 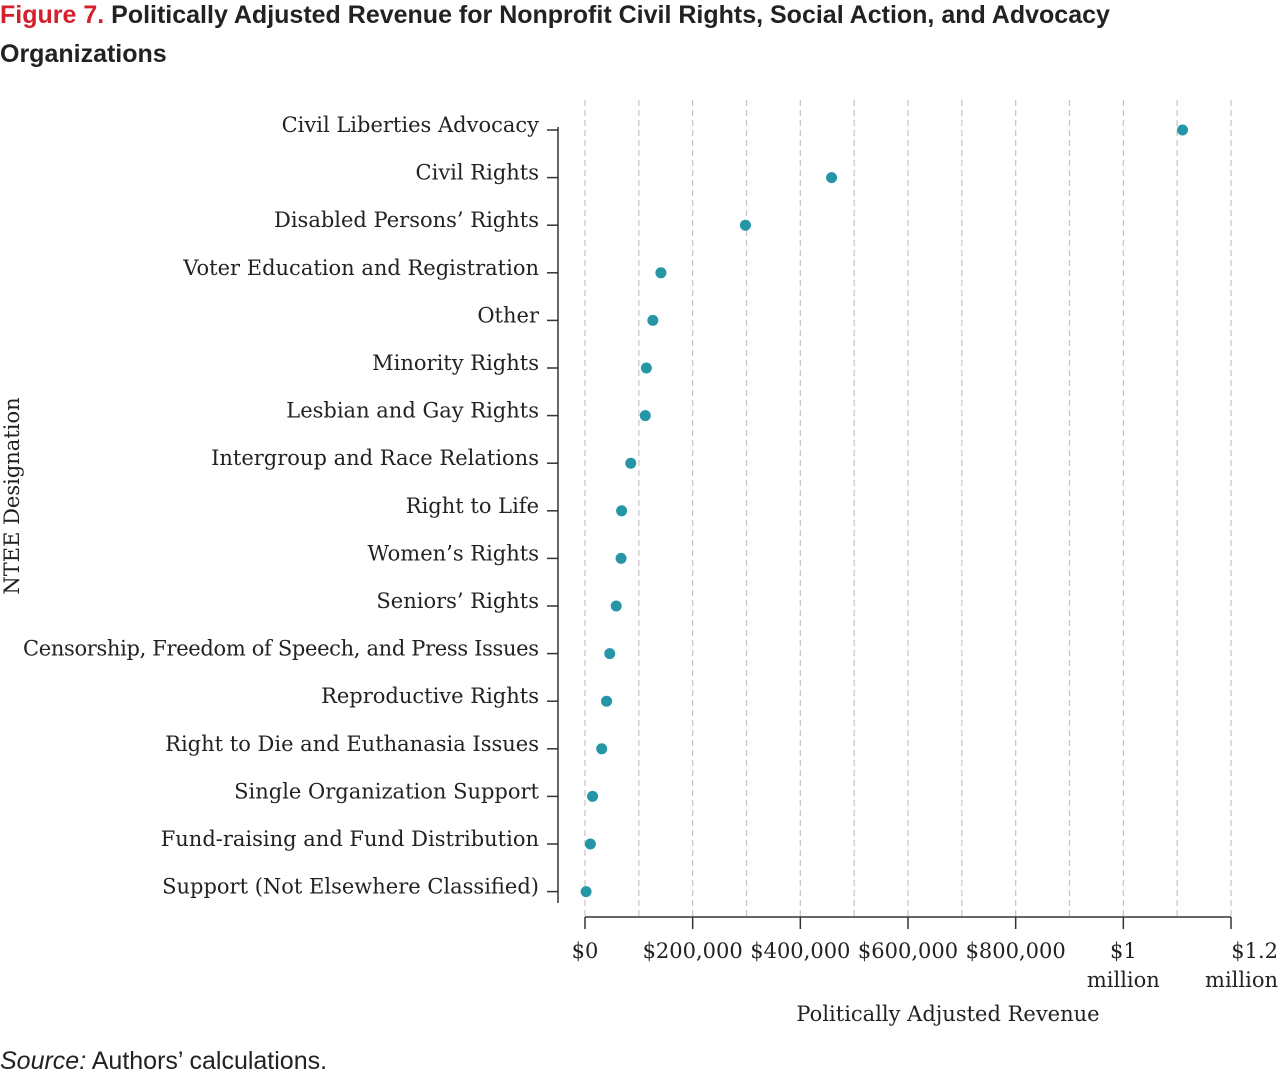 I want to click on source-note: Source: Authors’ calculations., so click(x=163, y=1061).